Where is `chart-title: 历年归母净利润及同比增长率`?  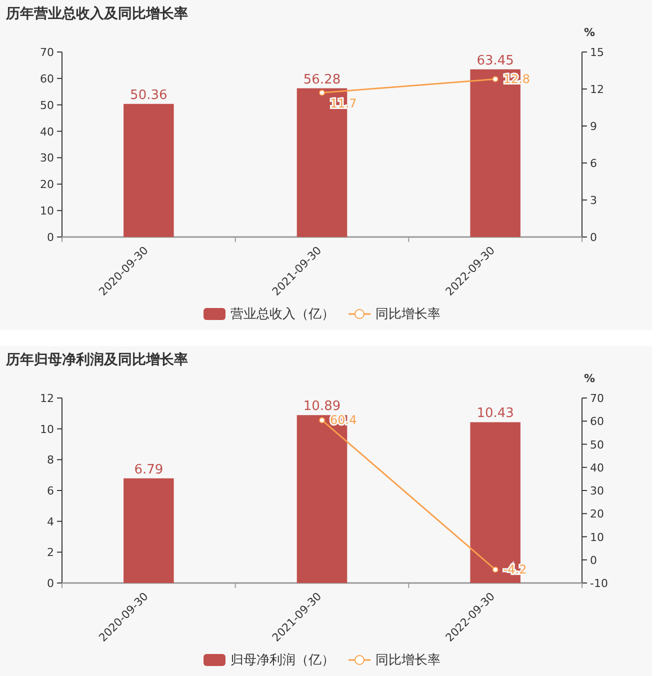
chart-title: 历年归母净利润及同比增长率 is located at coordinates (96, 359).